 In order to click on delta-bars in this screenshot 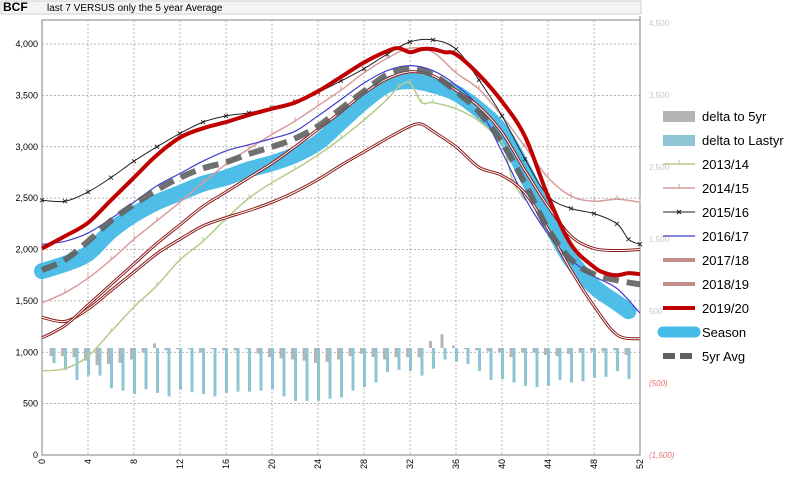, I will do `click(340, 367)`.